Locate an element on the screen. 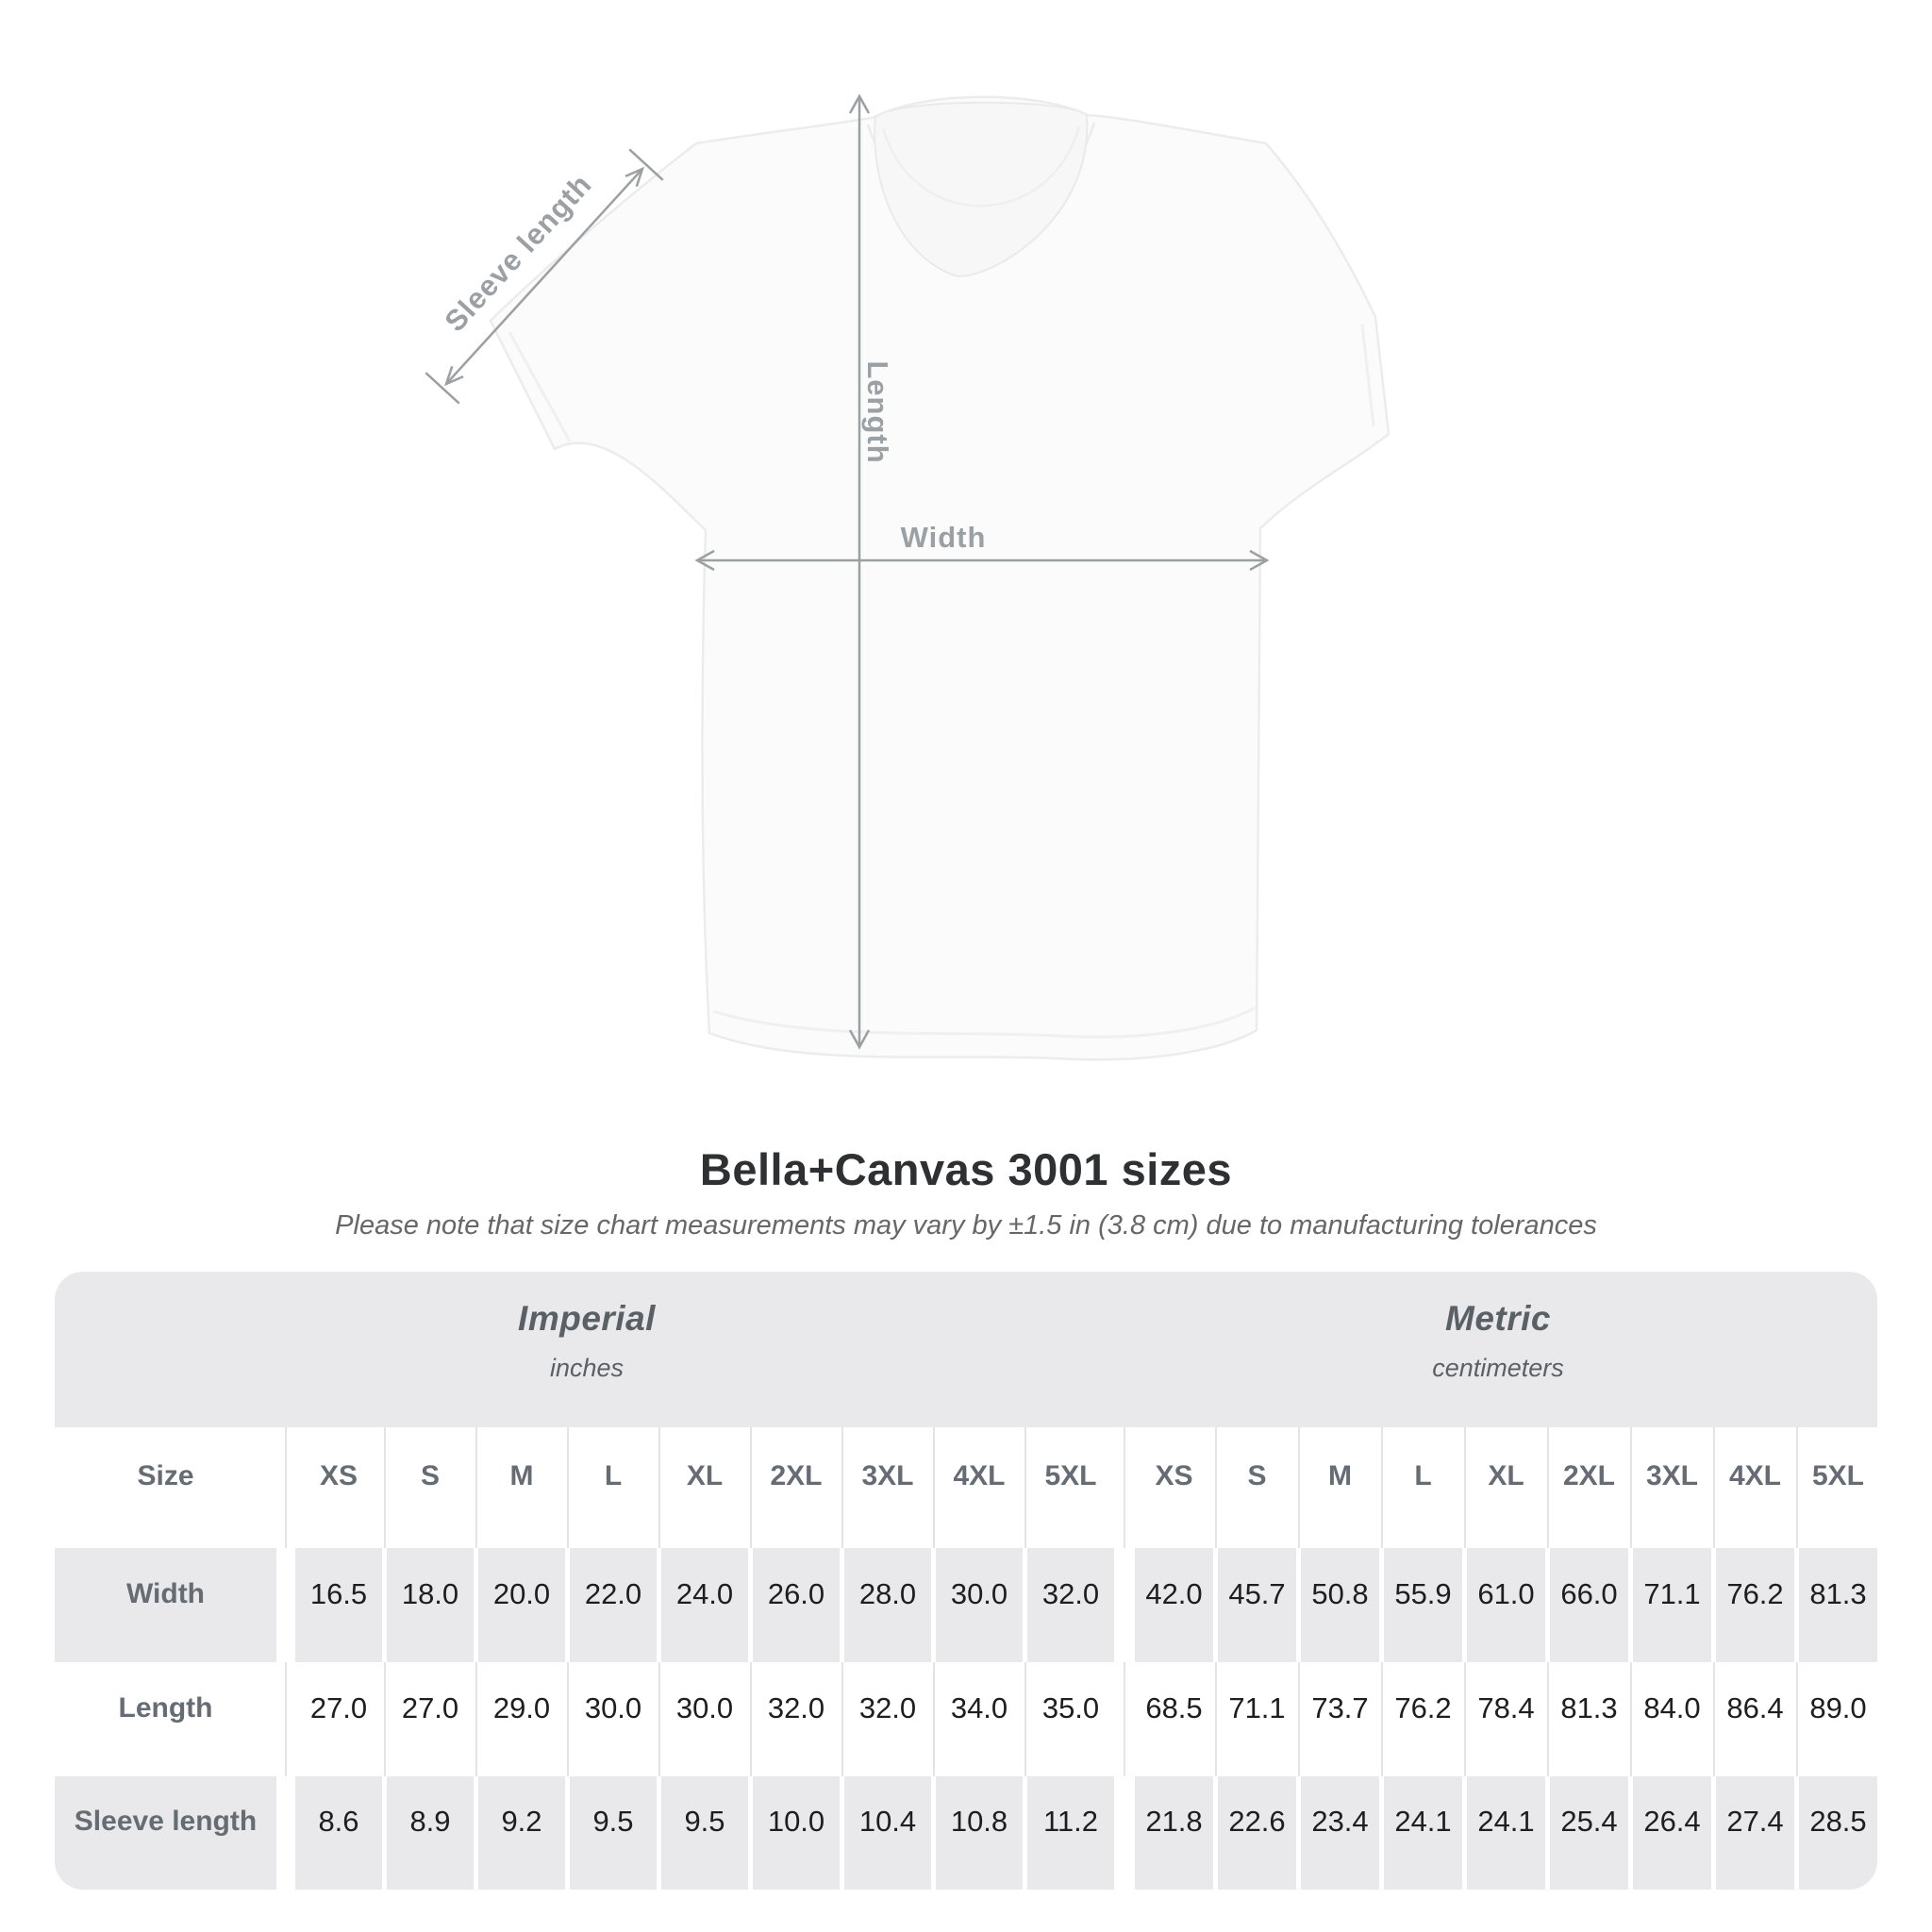 This screenshot has width=1932, height=1932. collar-opening is located at coordinates (981, 189).